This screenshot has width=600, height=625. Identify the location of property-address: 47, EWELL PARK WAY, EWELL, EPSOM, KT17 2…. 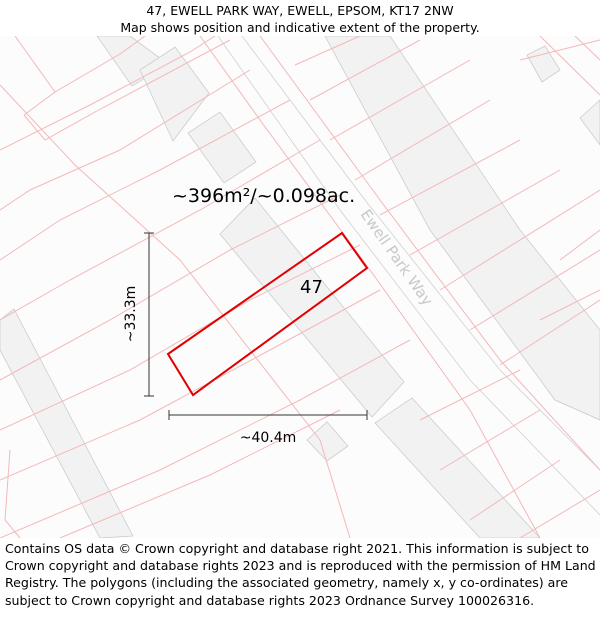
(300, 10).